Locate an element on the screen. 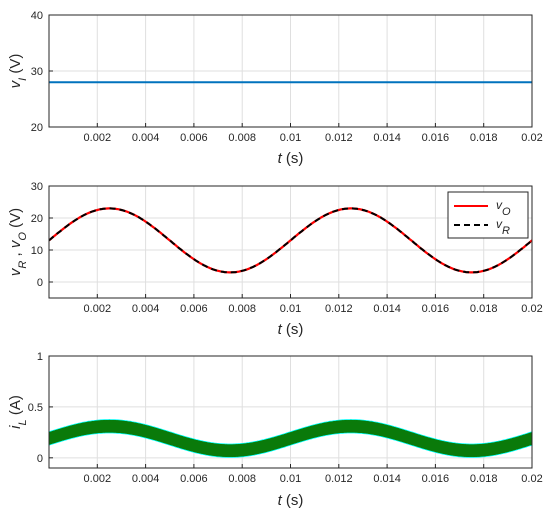  ripple-trace is located at coordinates (290, 438).